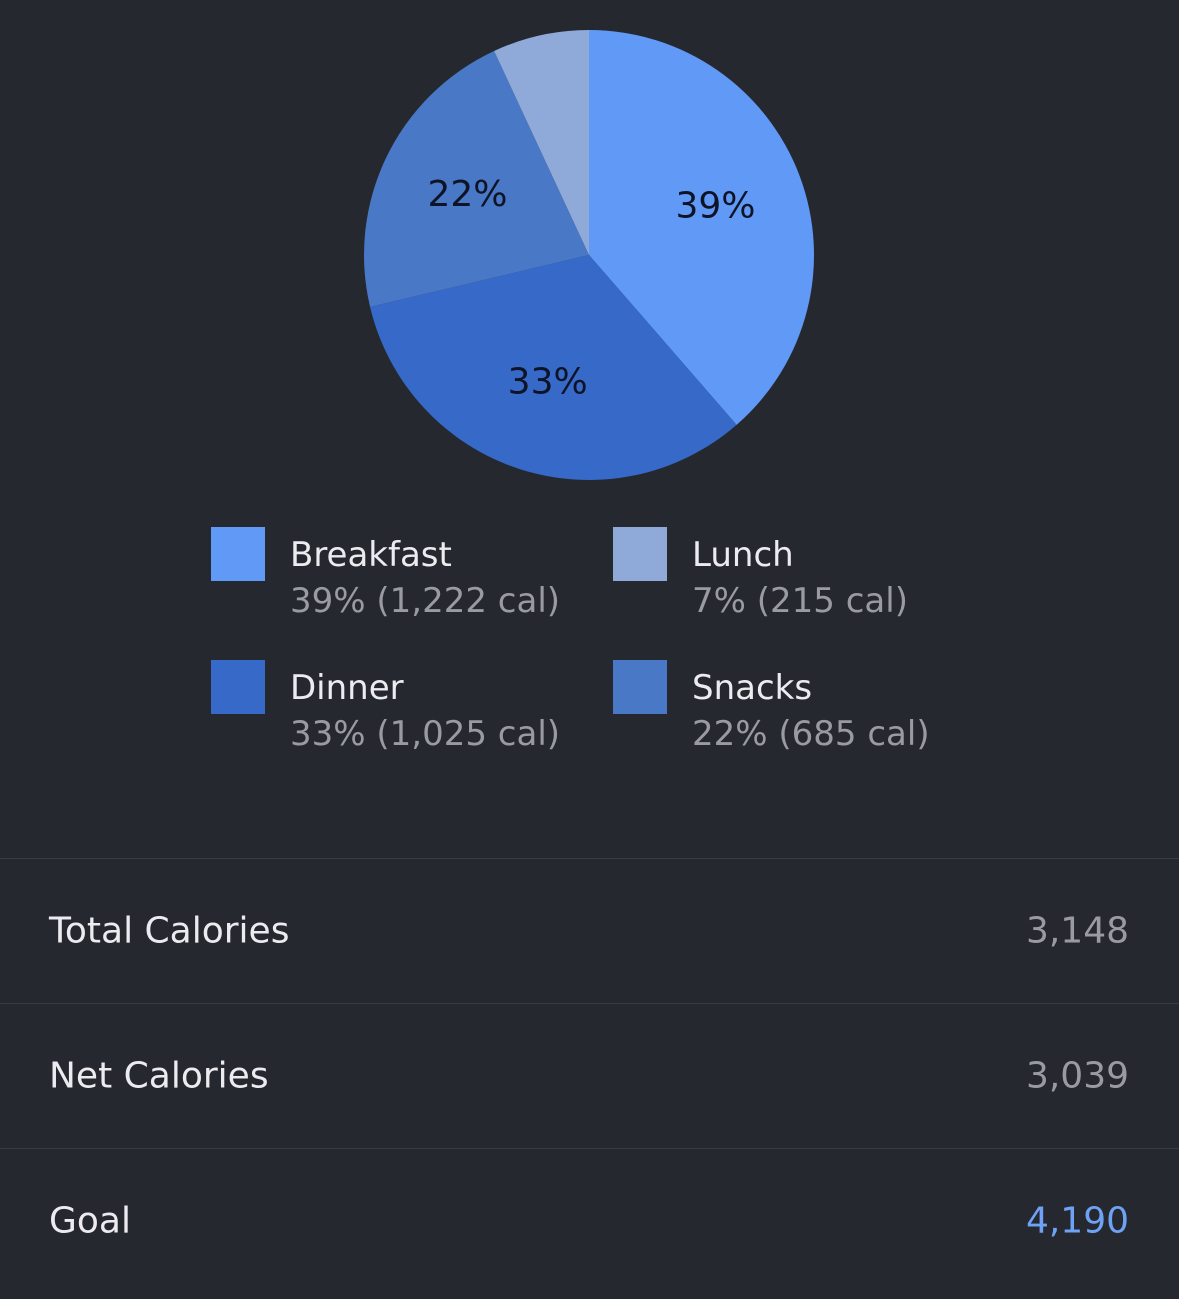  I want to click on legend-name-snacks: Snacks, so click(752, 688).